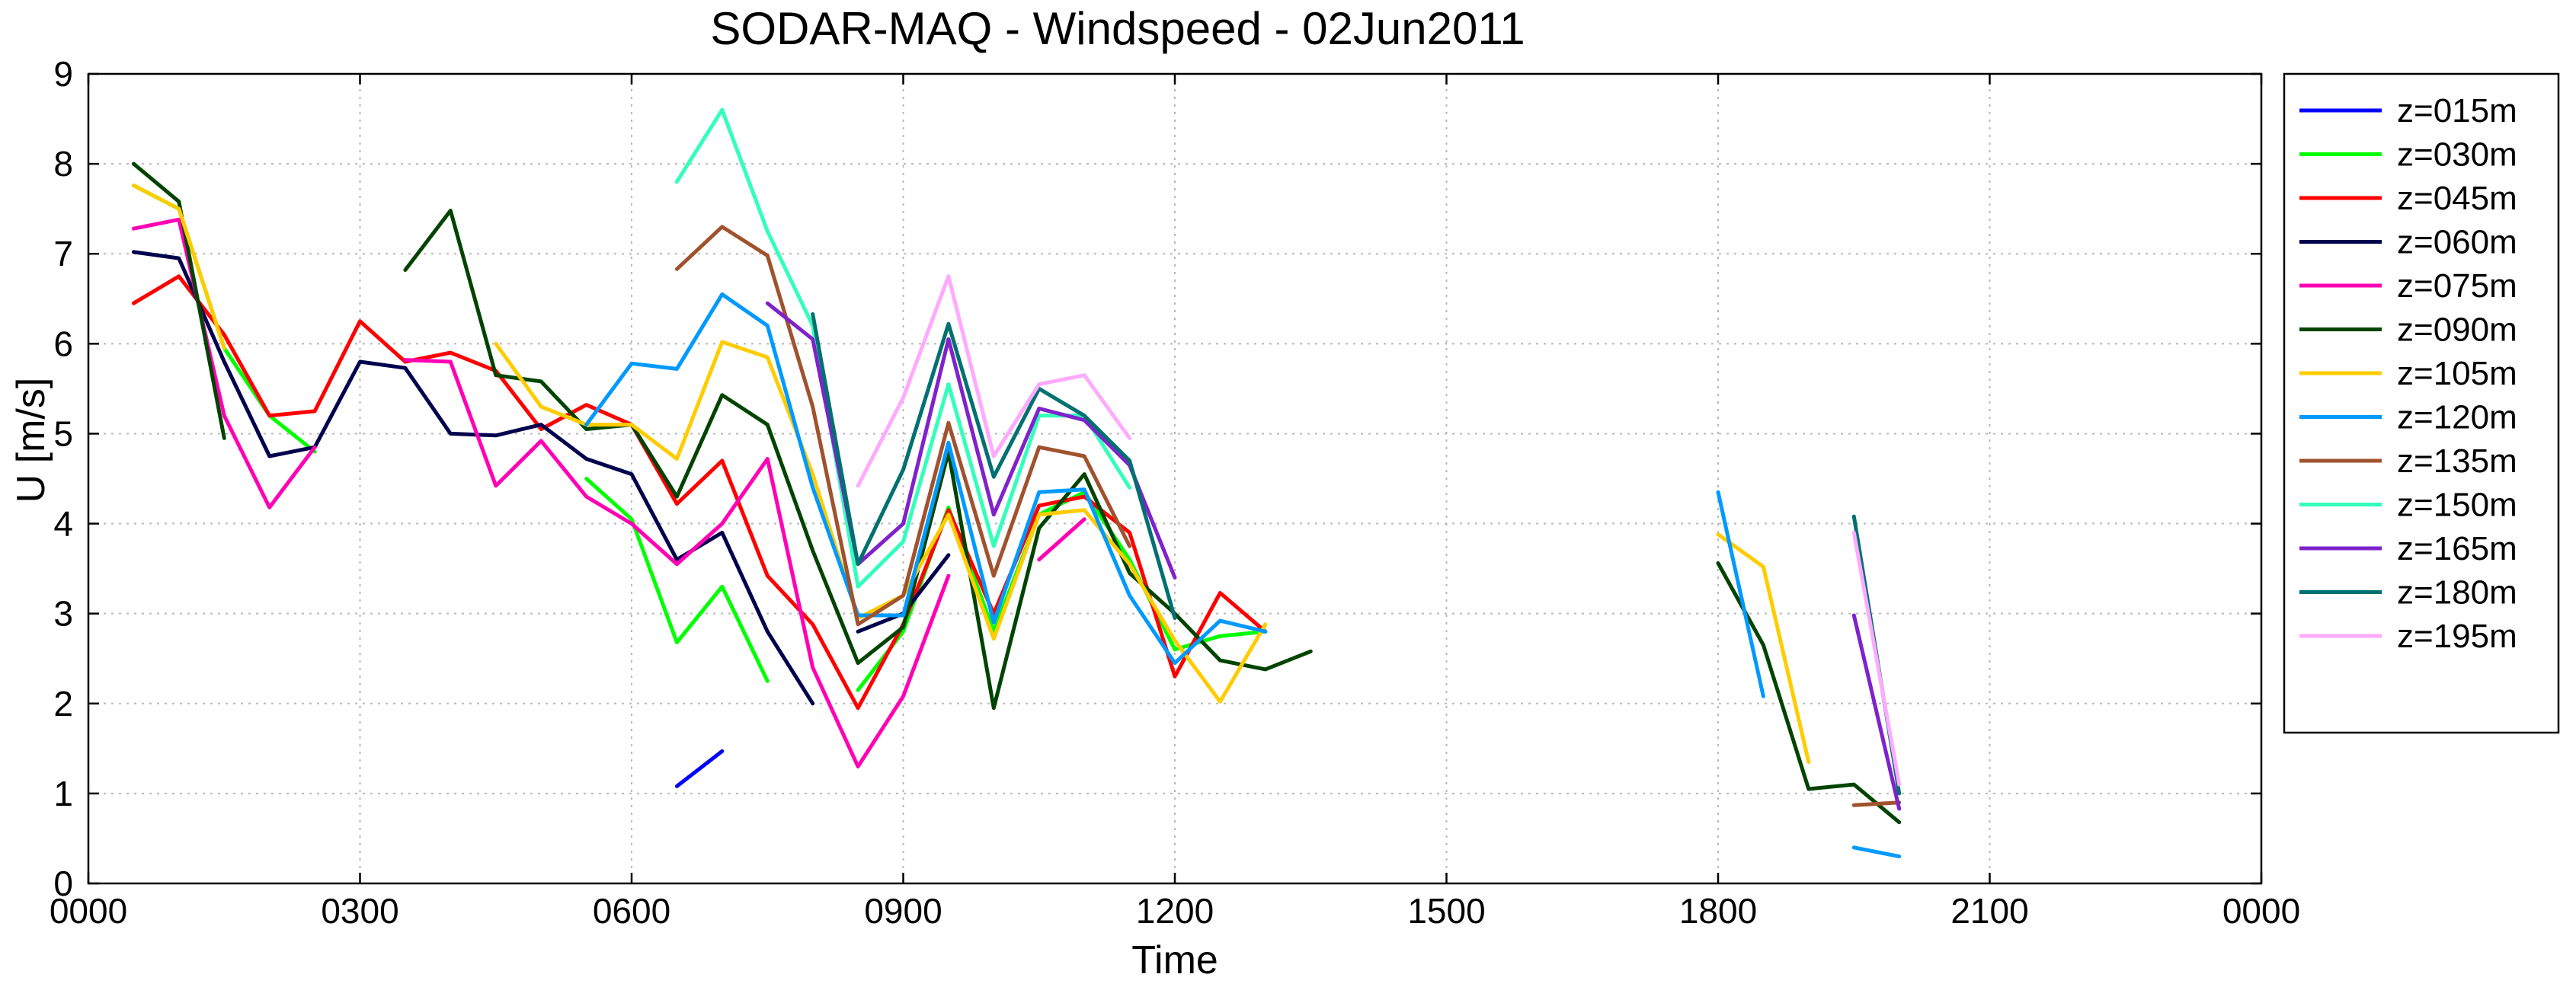 The image size is (2576, 987). I want to click on y-tick-label: 9, so click(63, 74).